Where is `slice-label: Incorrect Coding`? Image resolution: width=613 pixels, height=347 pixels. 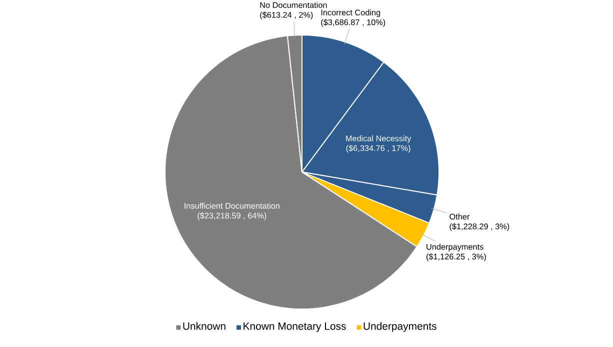 slice-label: Incorrect Coding is located at coordinates (350, 13).